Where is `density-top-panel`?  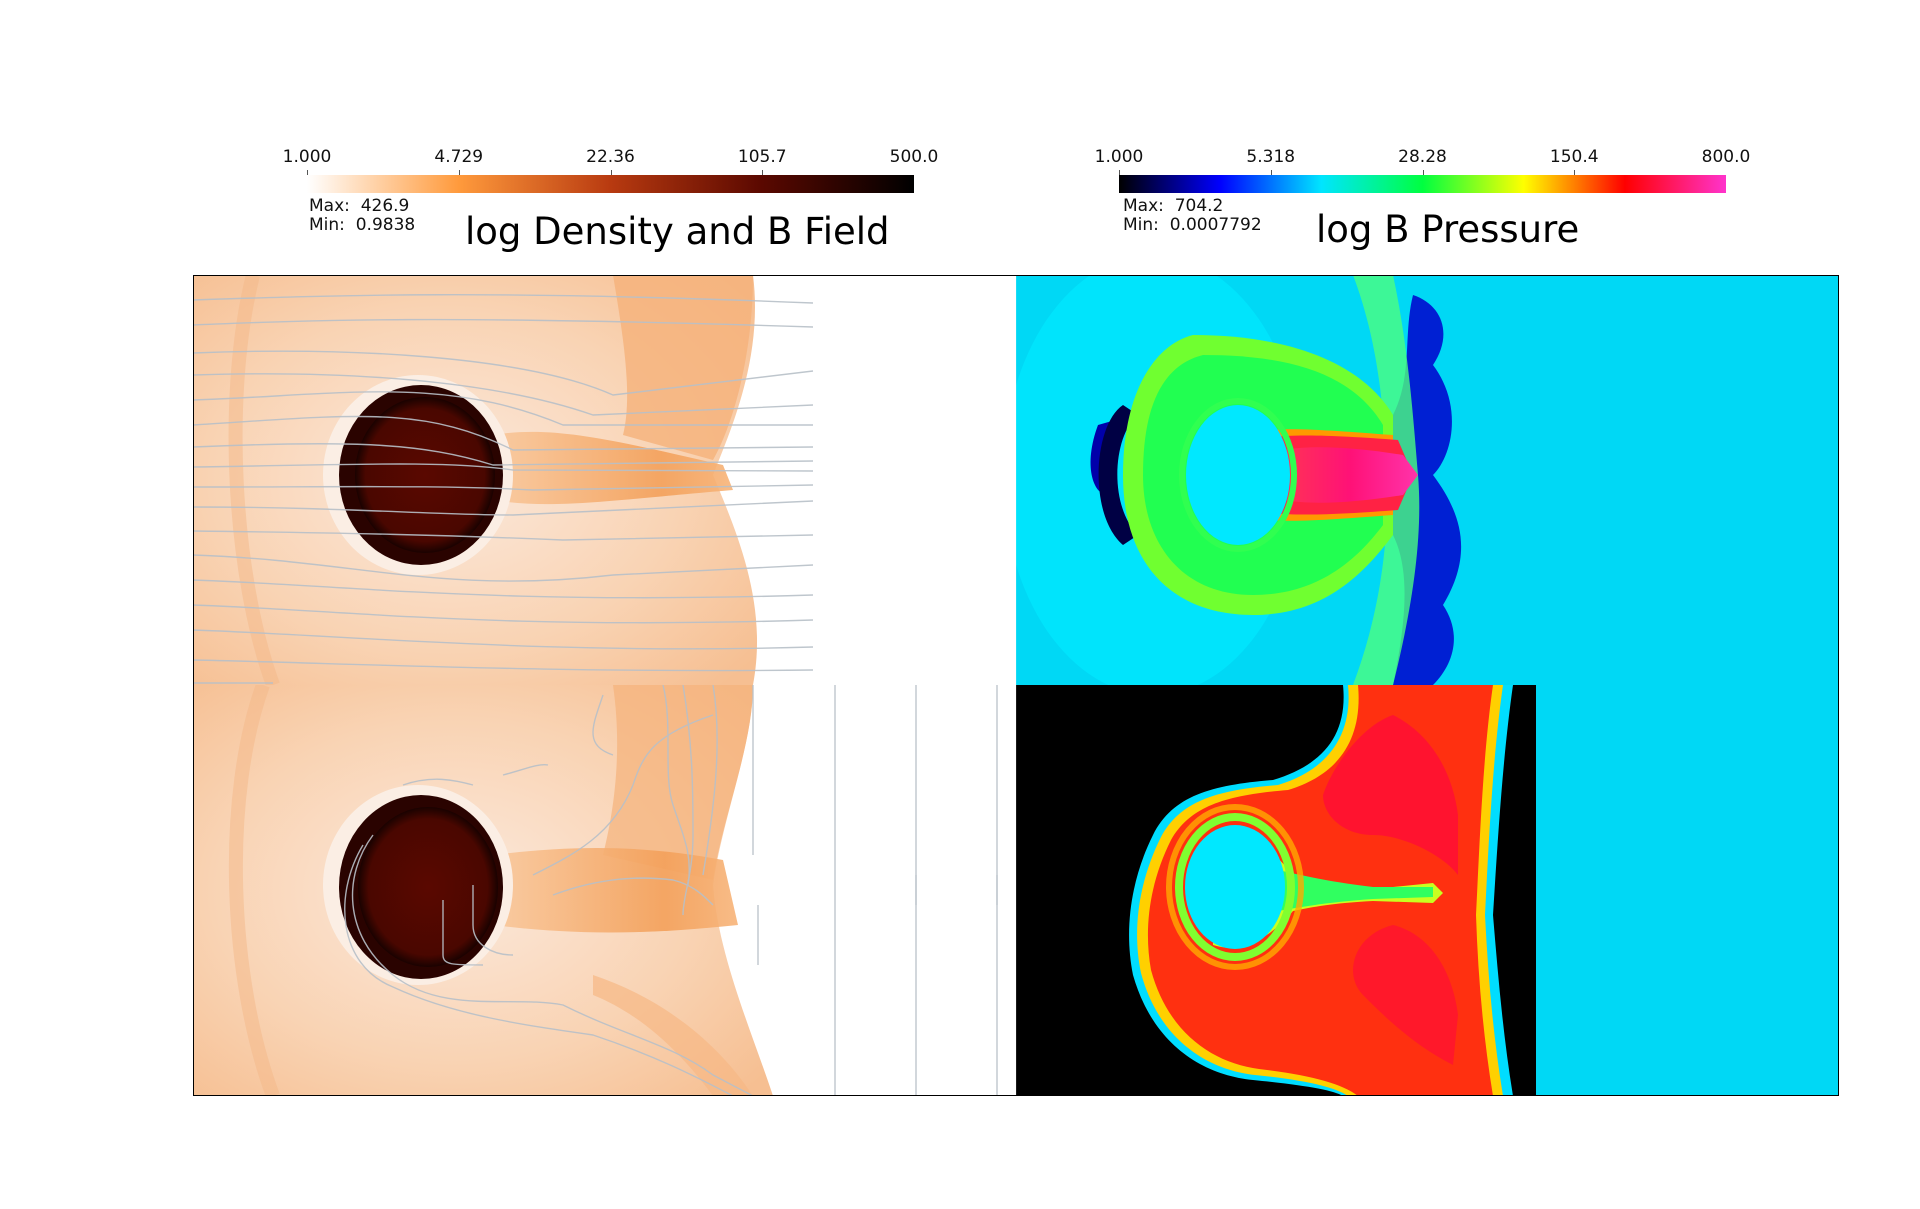
density-top-panel is located at coordinates (604, 480).